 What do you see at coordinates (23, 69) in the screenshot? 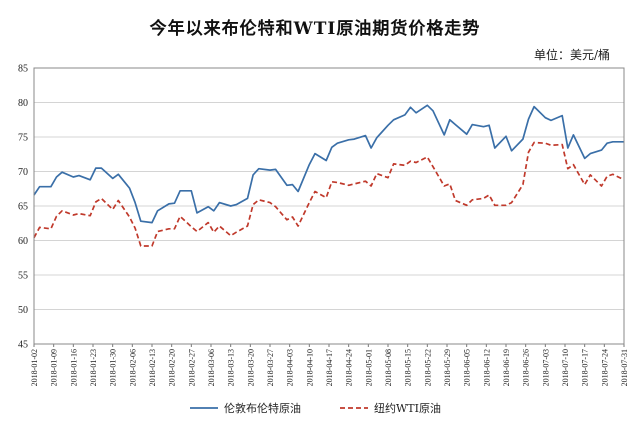
I see `y-tick-label: 85` at bounding box center [23, 69].